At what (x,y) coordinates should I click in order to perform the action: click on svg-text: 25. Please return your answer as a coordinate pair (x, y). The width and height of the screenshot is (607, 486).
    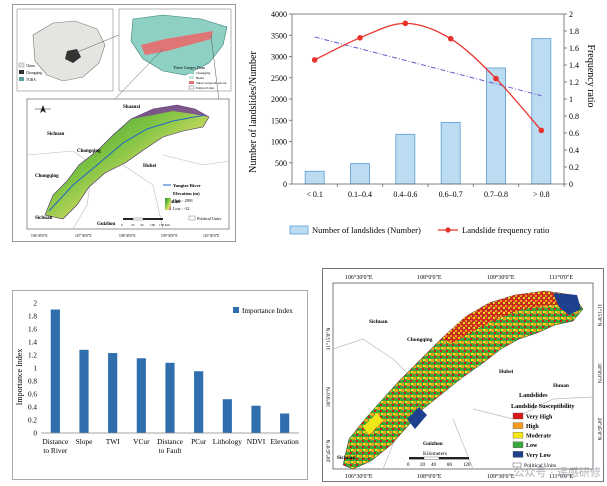
    Looking at the image, I should click on (133, 225).